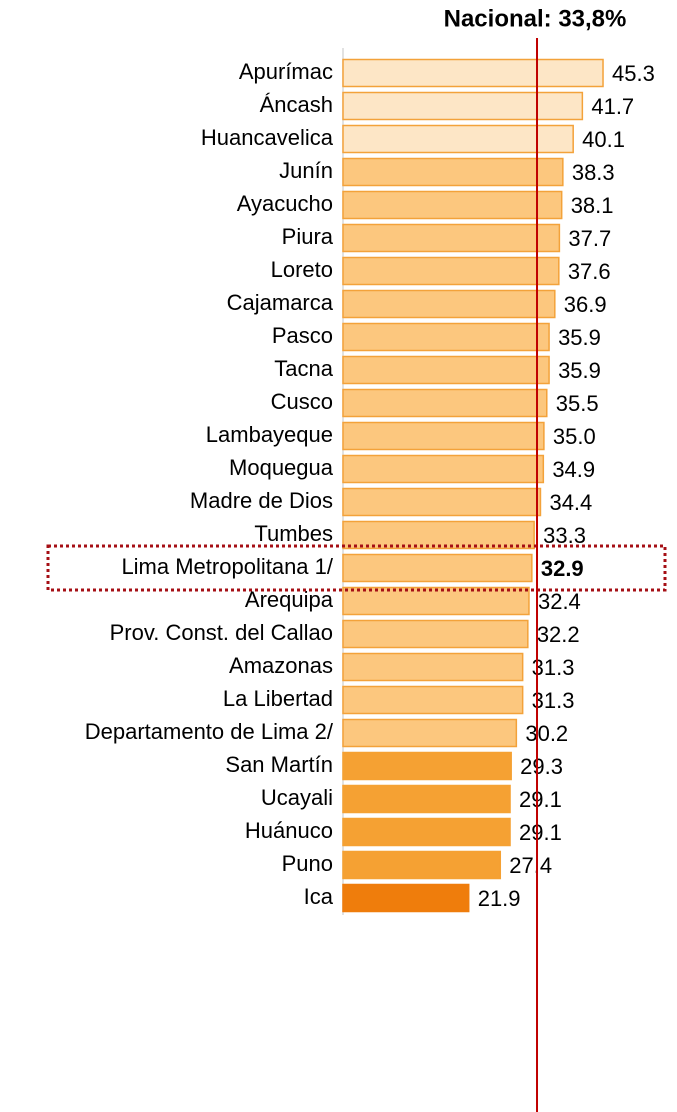  Describe the element at coordinates (302, 335) in the screenshot. I see `category-label: Pasco` at that location.